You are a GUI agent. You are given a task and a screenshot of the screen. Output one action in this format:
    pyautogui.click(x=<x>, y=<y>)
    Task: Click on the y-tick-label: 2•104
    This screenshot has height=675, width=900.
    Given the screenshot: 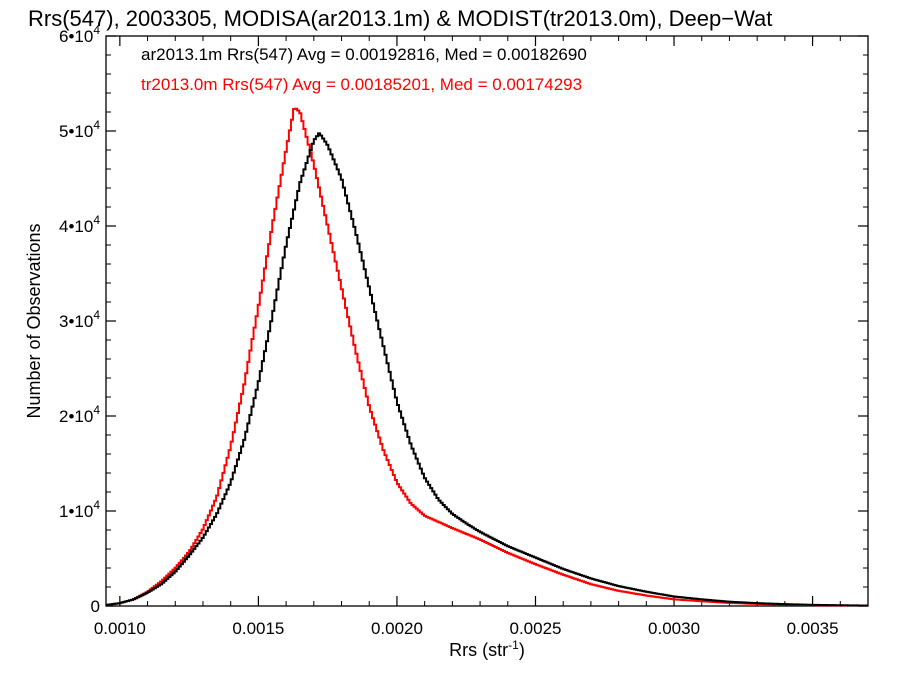 What is the action you would take?
    pyautogui.click(x=79, y=414)
    